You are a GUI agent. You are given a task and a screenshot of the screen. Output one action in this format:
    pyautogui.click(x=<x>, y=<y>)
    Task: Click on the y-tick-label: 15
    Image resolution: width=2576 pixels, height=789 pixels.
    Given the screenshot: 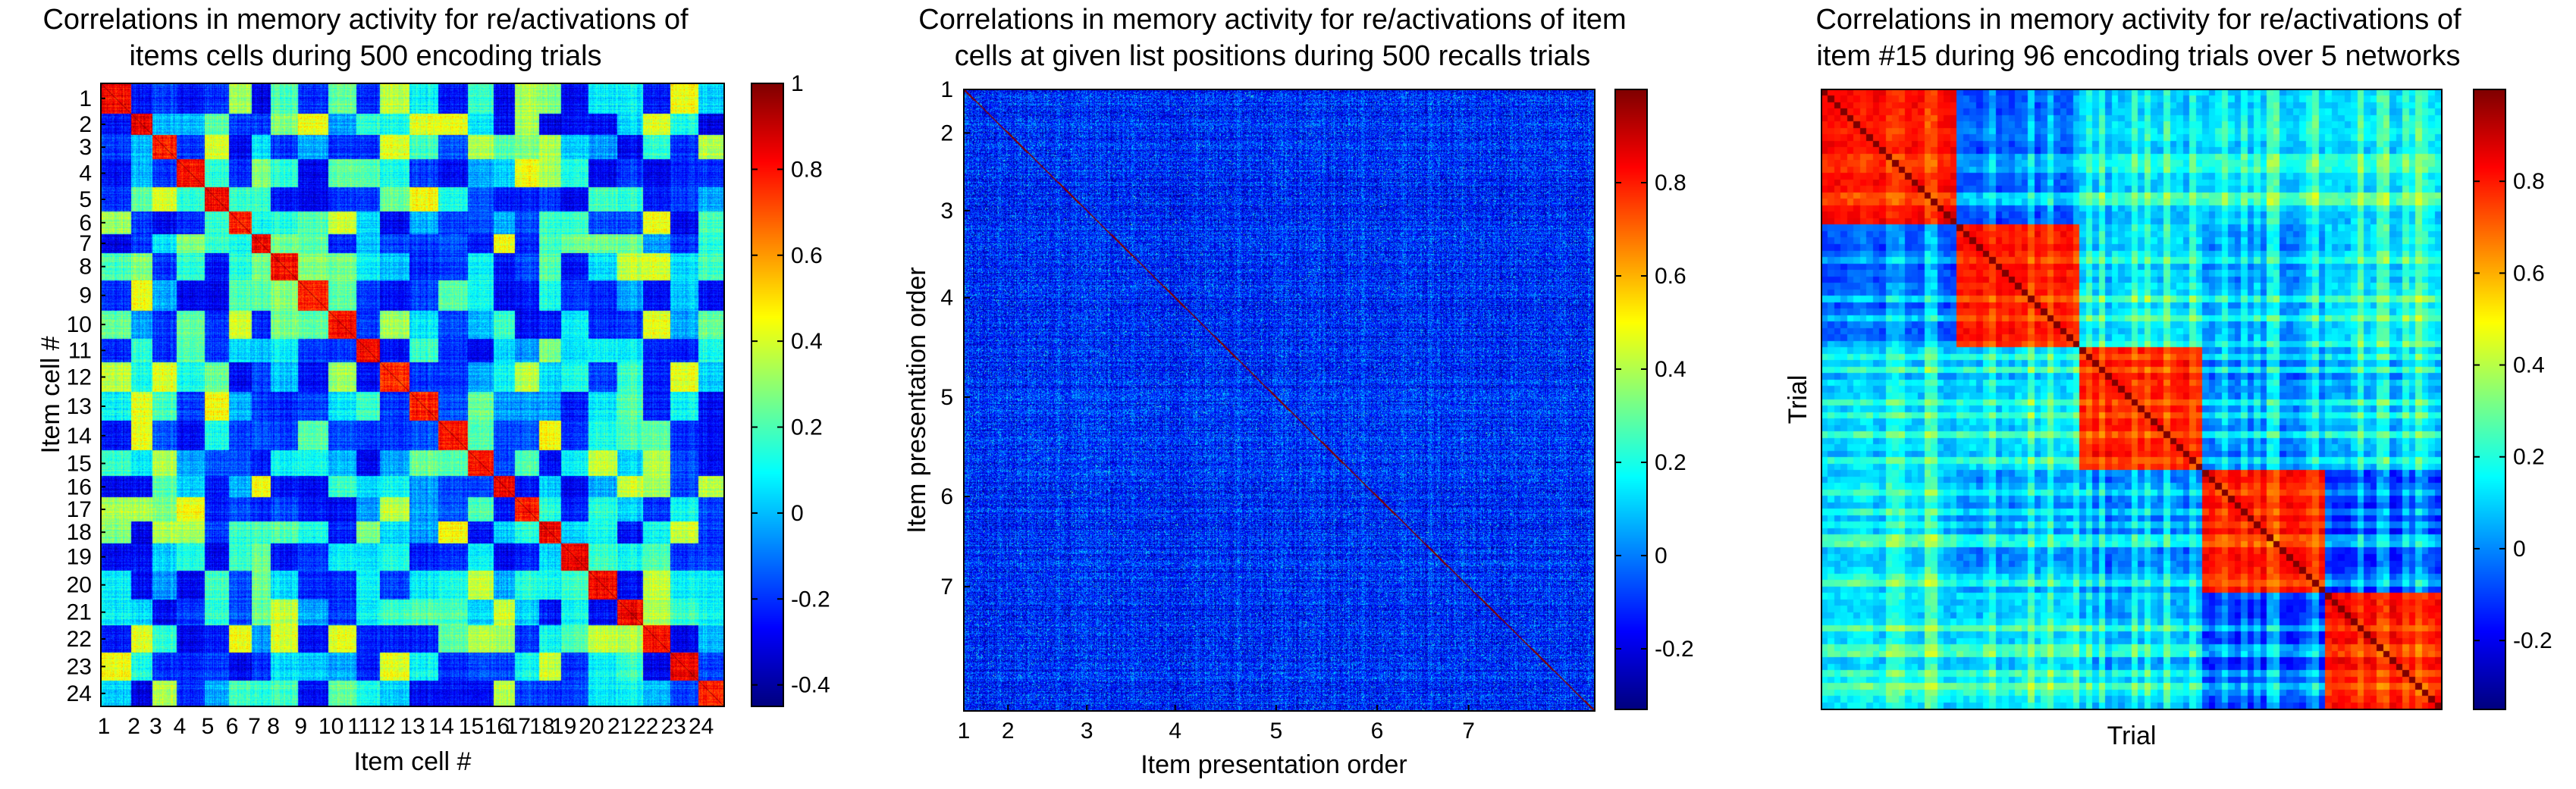 What is the action you would take?
    pyautogui.click(x=79, y=463)
    